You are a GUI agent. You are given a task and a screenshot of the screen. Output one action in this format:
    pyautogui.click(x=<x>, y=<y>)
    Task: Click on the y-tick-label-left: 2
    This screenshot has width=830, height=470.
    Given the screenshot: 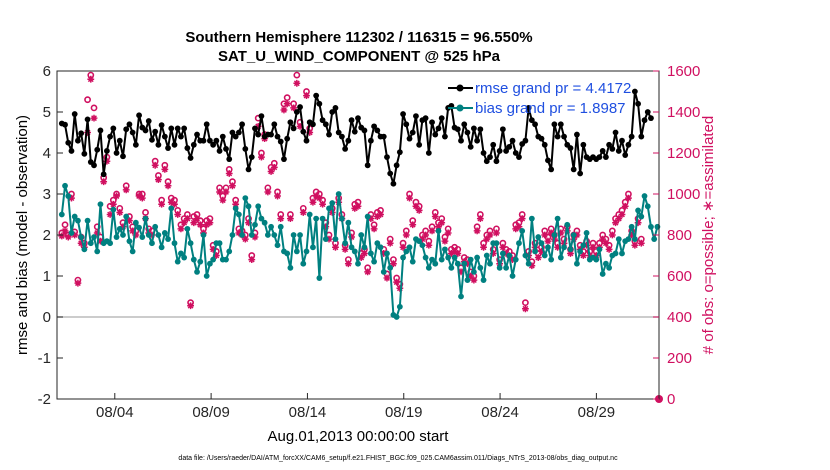 What is the action you would take?
    pyautogui.click(x=47, y=235)
    